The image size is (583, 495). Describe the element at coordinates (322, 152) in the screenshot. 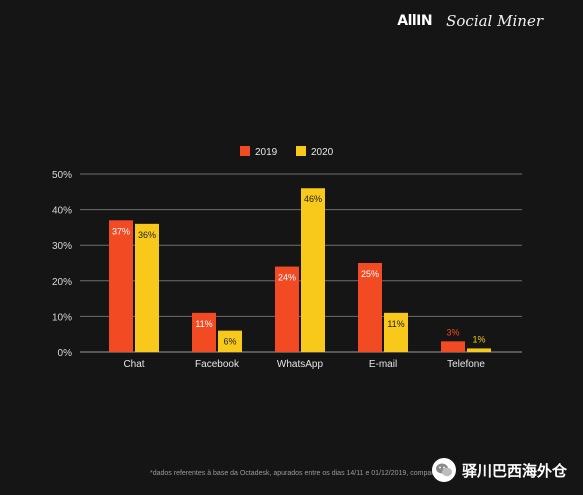

I see `legend-label: 2020` at that location.